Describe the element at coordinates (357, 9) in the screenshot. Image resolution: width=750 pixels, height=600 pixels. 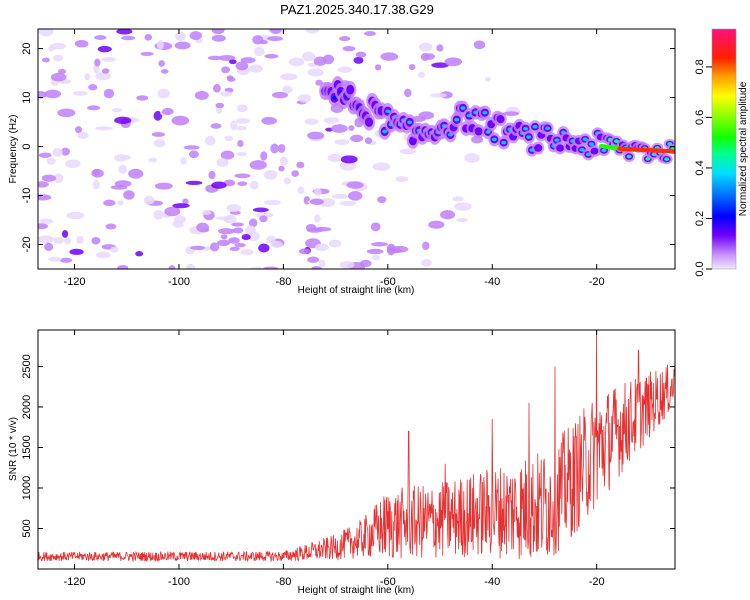
I see `chart-title: PAZ1.2025.340.17.38.G29` at that location.